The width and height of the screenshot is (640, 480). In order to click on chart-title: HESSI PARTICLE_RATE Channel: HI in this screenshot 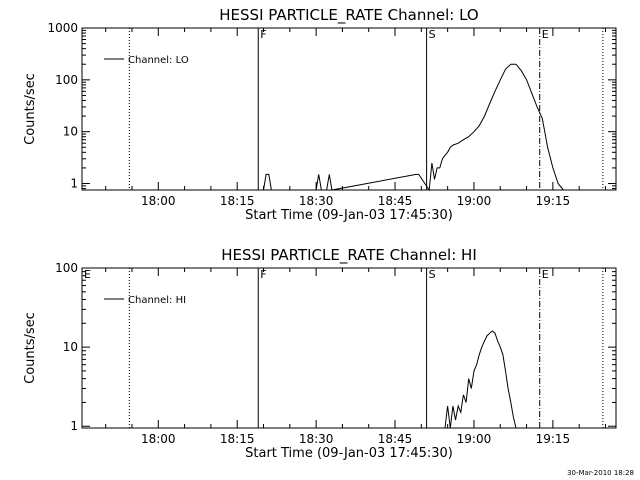, I will do `click(349, 255)`.